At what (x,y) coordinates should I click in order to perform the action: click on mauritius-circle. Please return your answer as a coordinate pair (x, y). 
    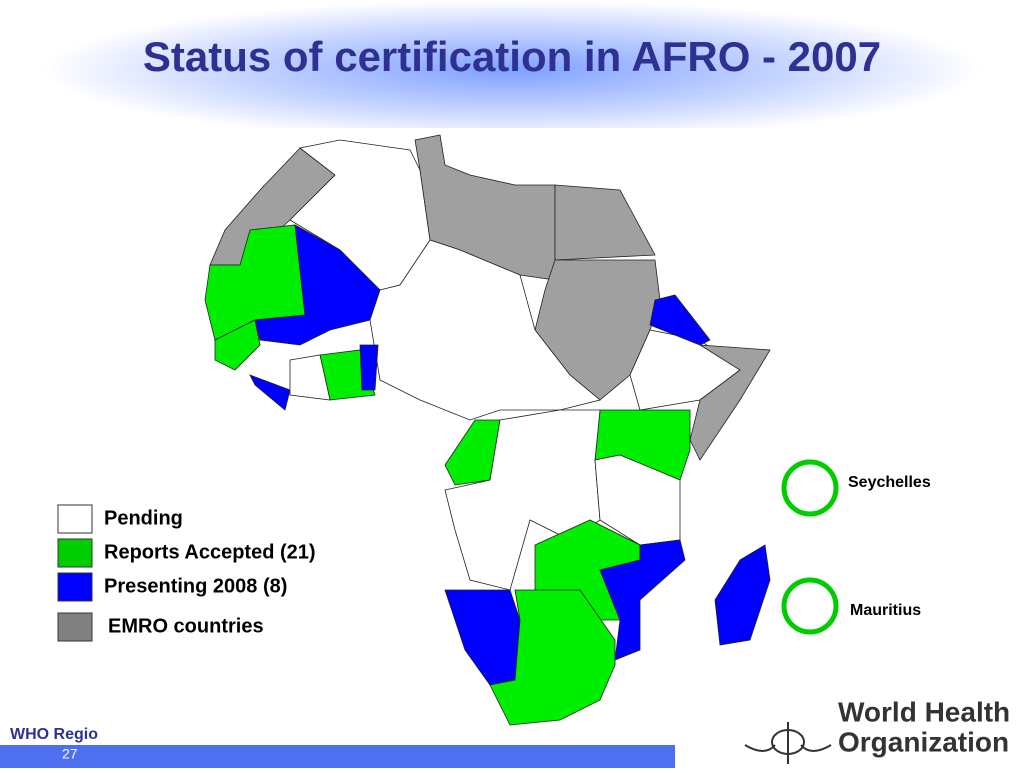
    Looking at the image, I should click on (810, 606).